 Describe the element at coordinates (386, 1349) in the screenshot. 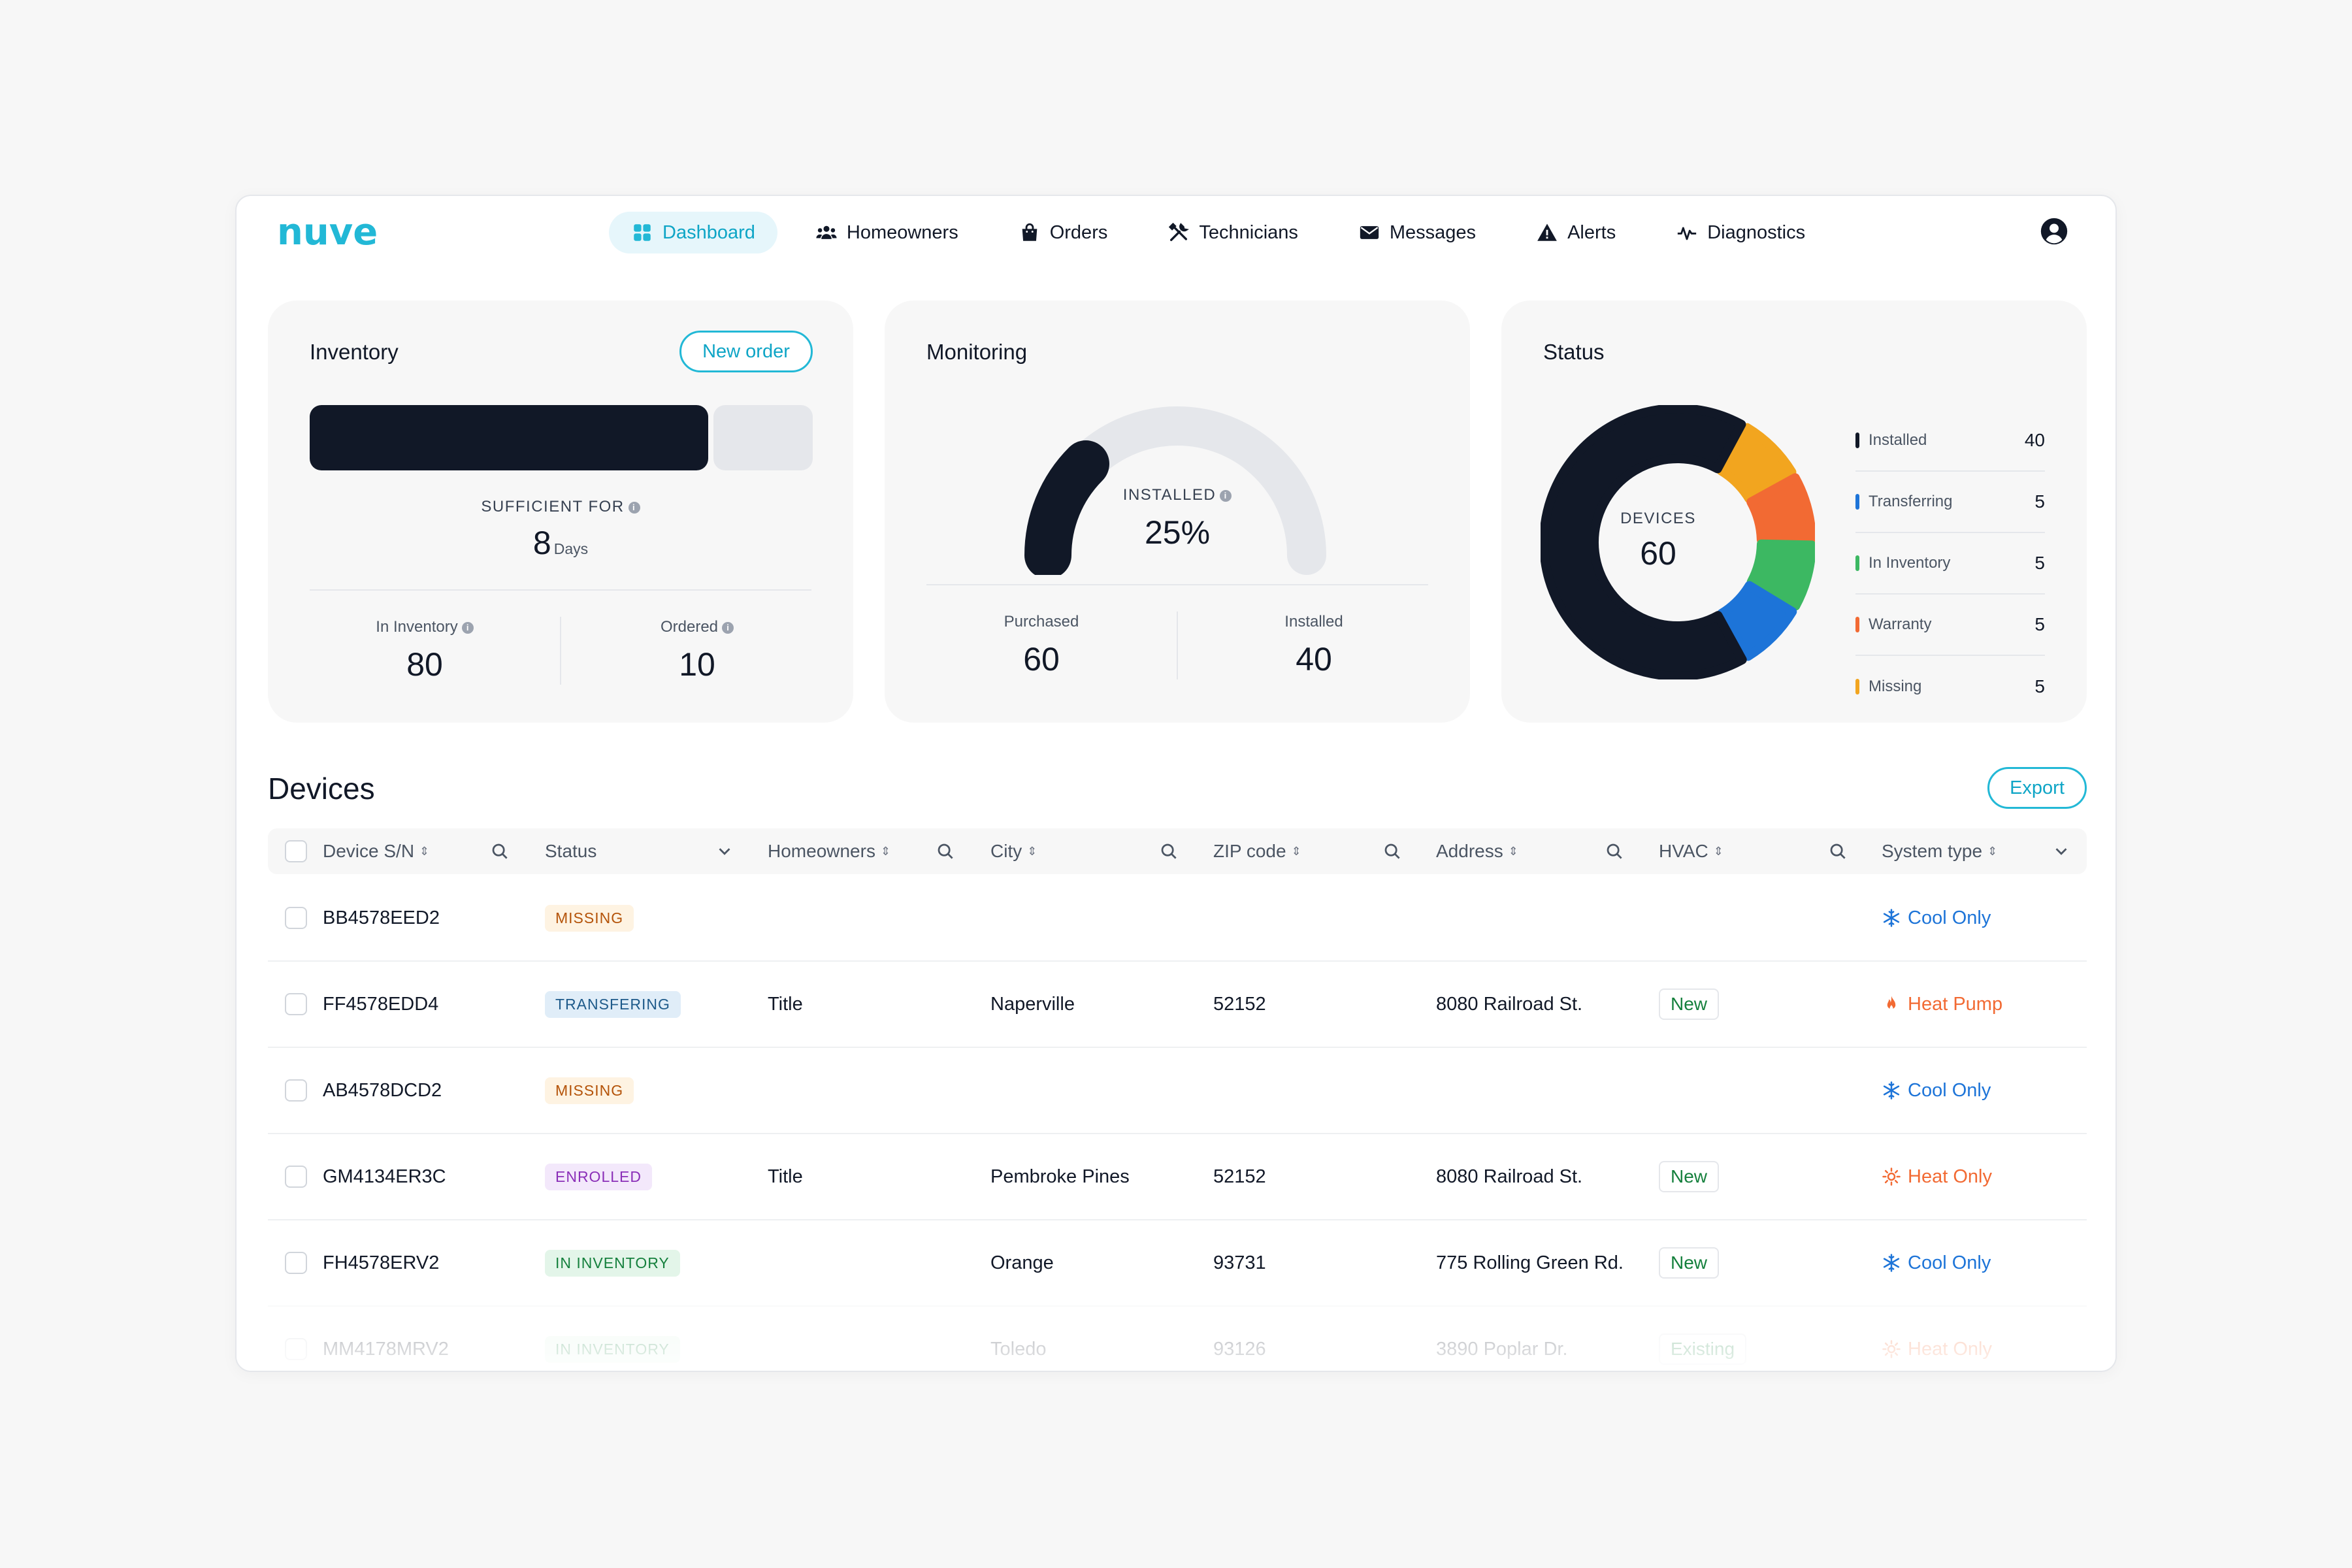

I see `cell-device-sn: MM4178MRV2` at that location.